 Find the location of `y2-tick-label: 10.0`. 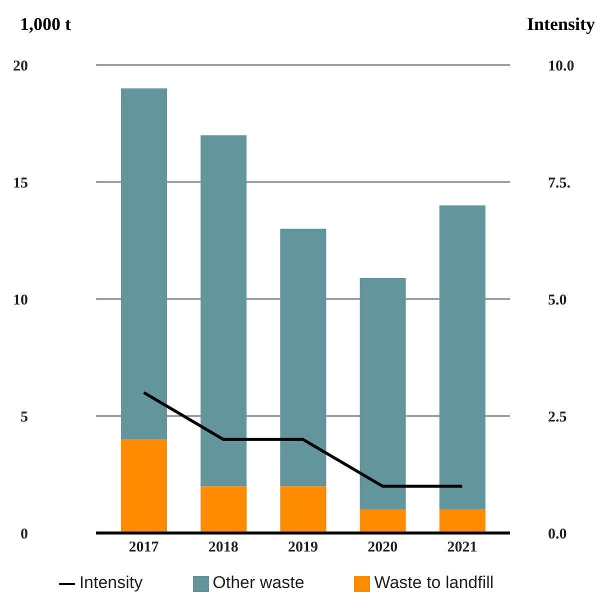

y2-tick-label: 10.0 is located at coordinates (561, 66).